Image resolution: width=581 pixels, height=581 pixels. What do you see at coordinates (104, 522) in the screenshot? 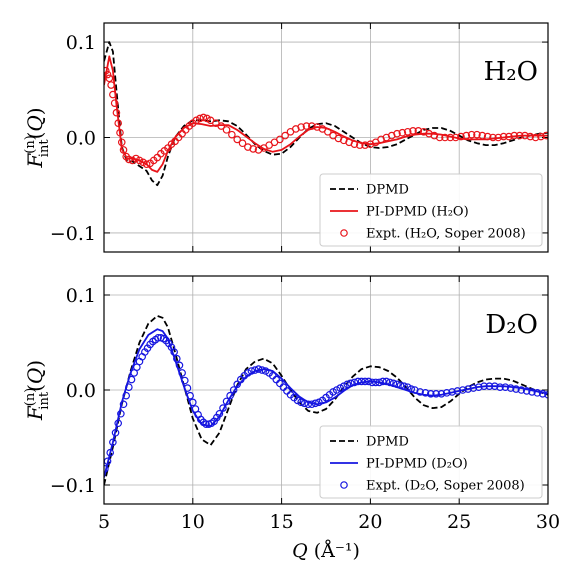
I see `x-tick-label: 5` at bounding box center [104, 522].